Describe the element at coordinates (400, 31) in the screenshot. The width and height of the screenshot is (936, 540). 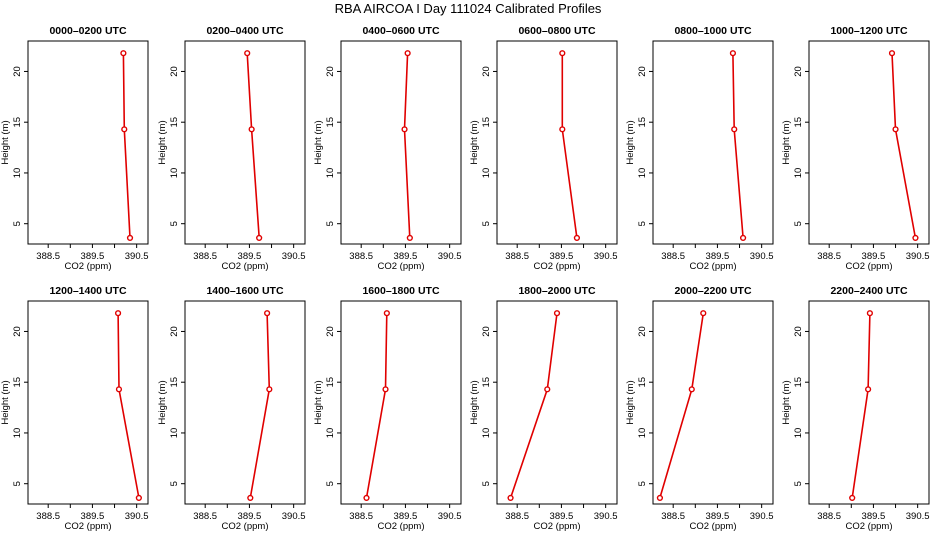
I see `panel-title: 0400–0600 UTC` at that location.